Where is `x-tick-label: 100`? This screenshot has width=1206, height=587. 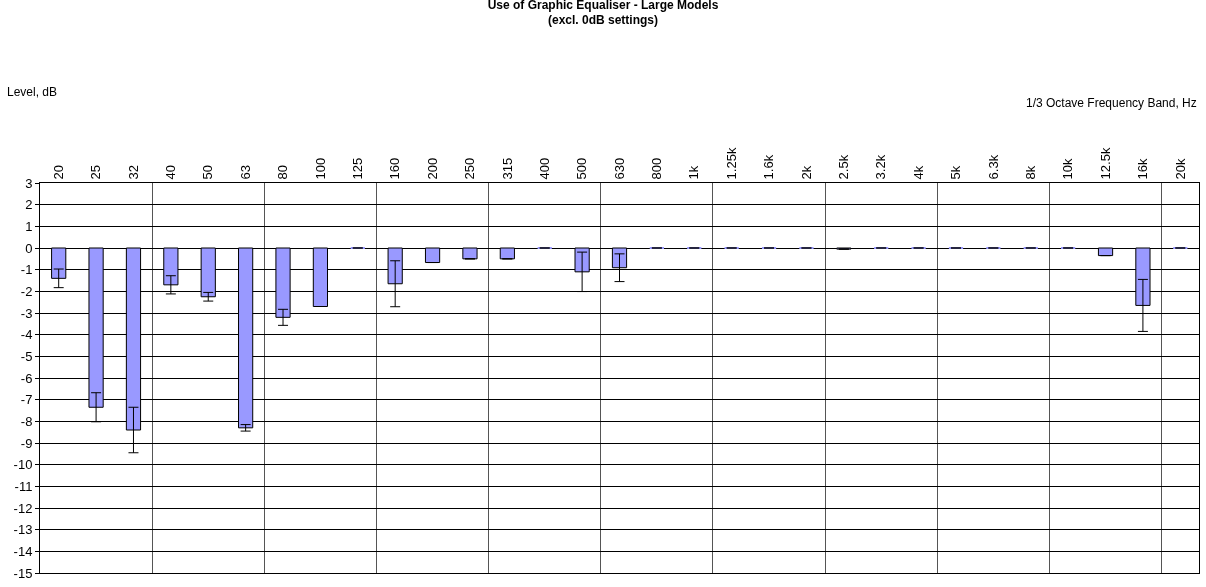 x-tick-label: 100 is located at coordinates (320, 168).